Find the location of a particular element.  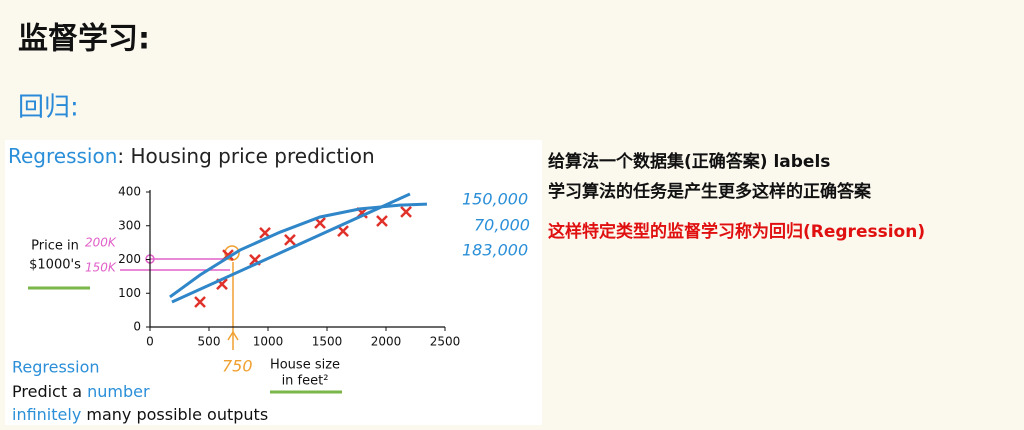

annotation-arrow is located at coordinates (233, 335).